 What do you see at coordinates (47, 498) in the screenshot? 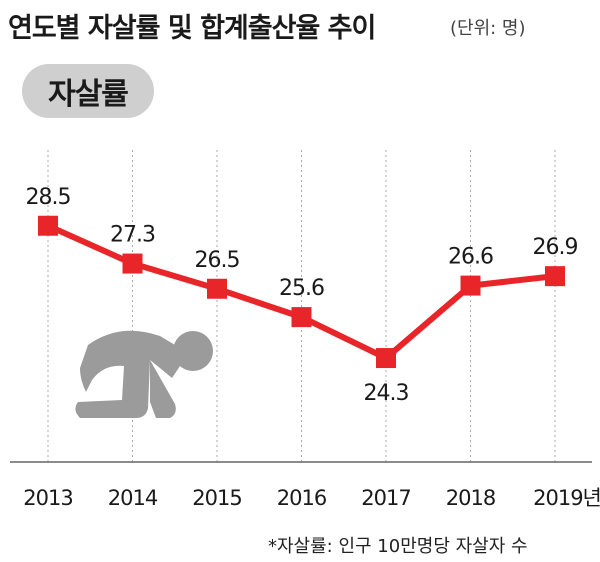
I see `x-tick-label-2013: 2013` at bounding box center [47, 498].